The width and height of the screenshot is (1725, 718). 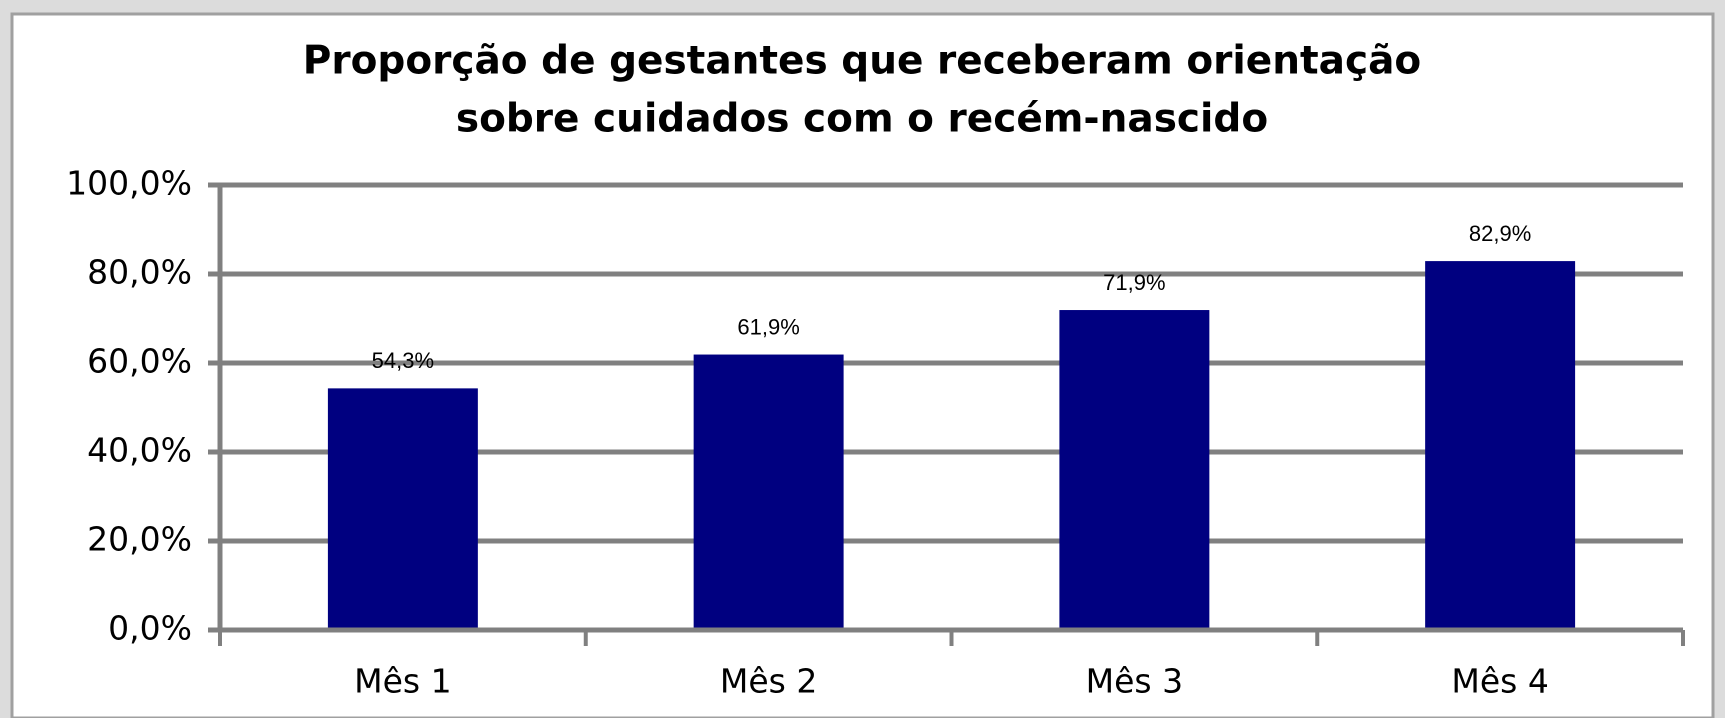 I want to click on y-tick-label: 40,0%, so click(x=139, y=450).